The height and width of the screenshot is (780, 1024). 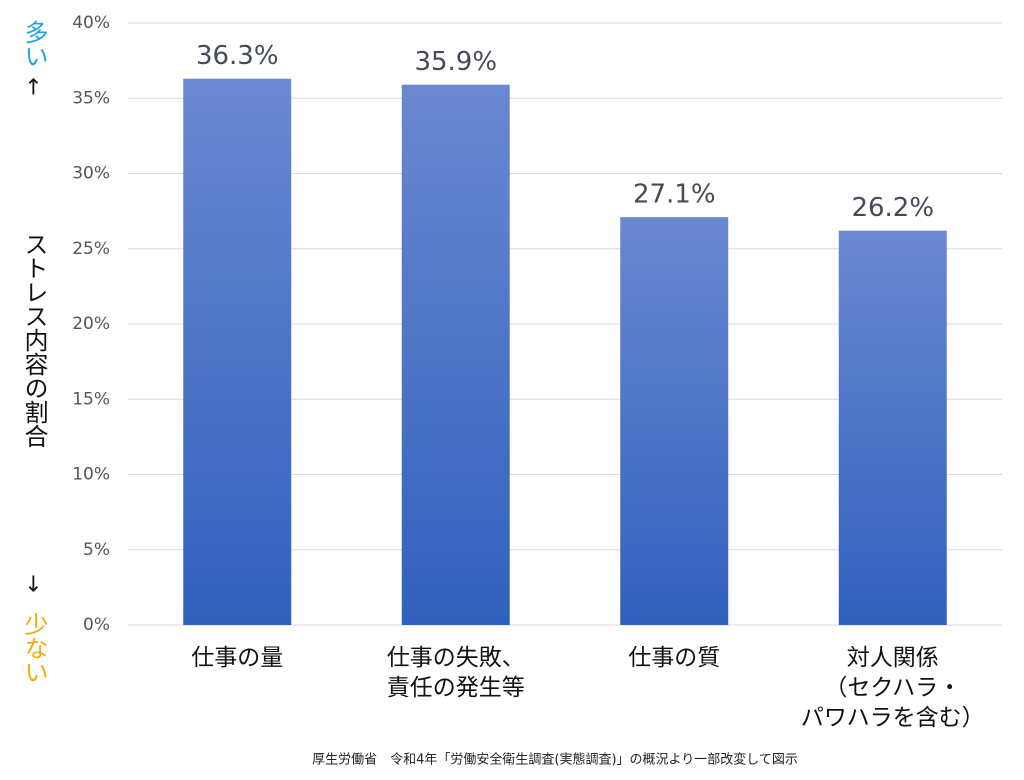 I want to click on value-label: 35.9%, so click(x=455, y=62).